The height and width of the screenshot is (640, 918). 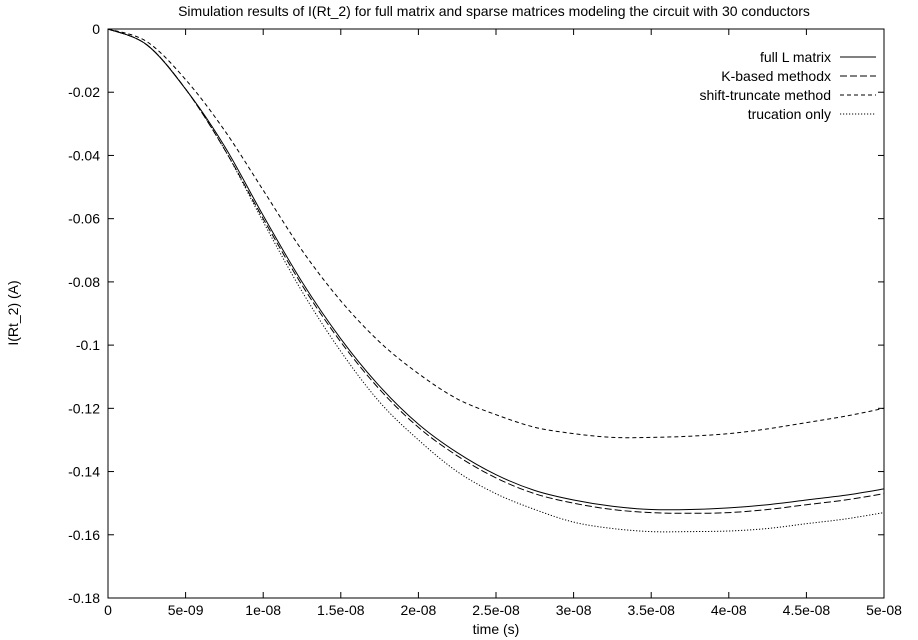 What do you see at coordinates (807, 610) in the screenshot?
I see `x-tick-label: 4.5e-08` at bounding box center [807, 610].